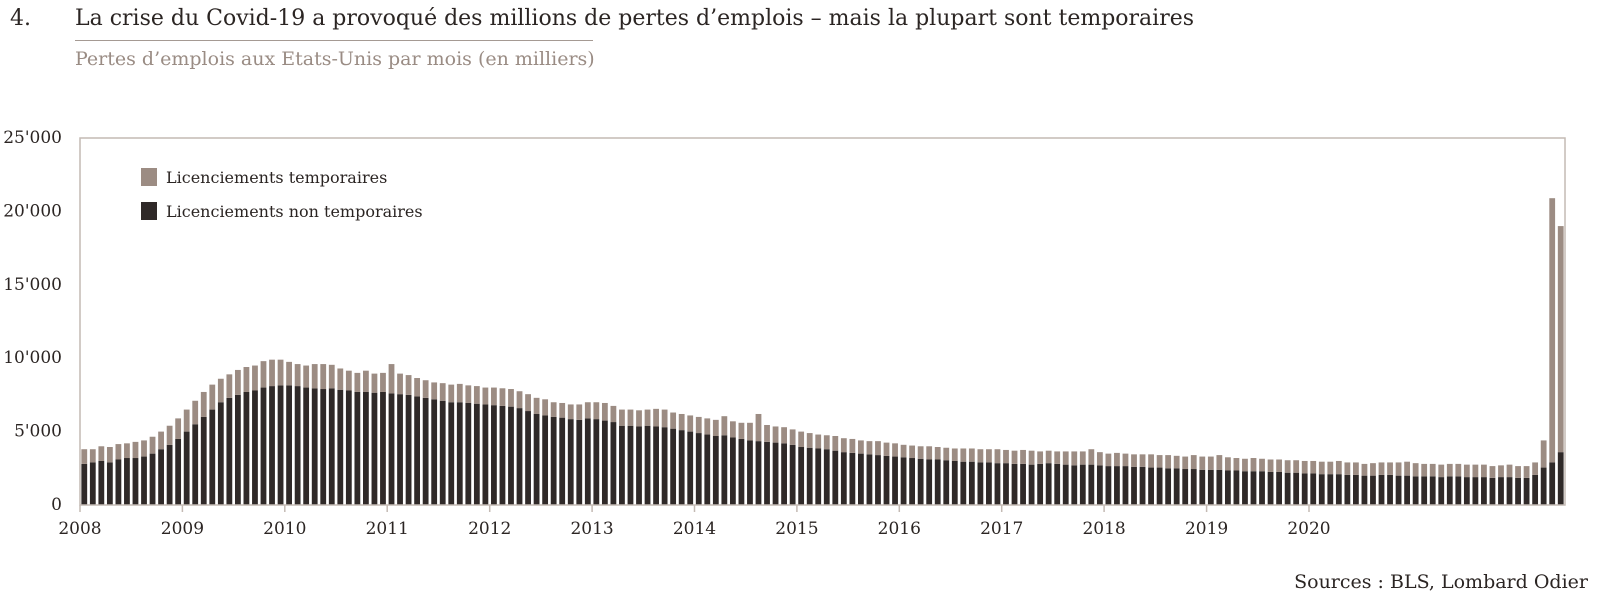 This screenshot has height=615, width=1600. I want to click on x-tick-label: 2009, so click(182, 529).